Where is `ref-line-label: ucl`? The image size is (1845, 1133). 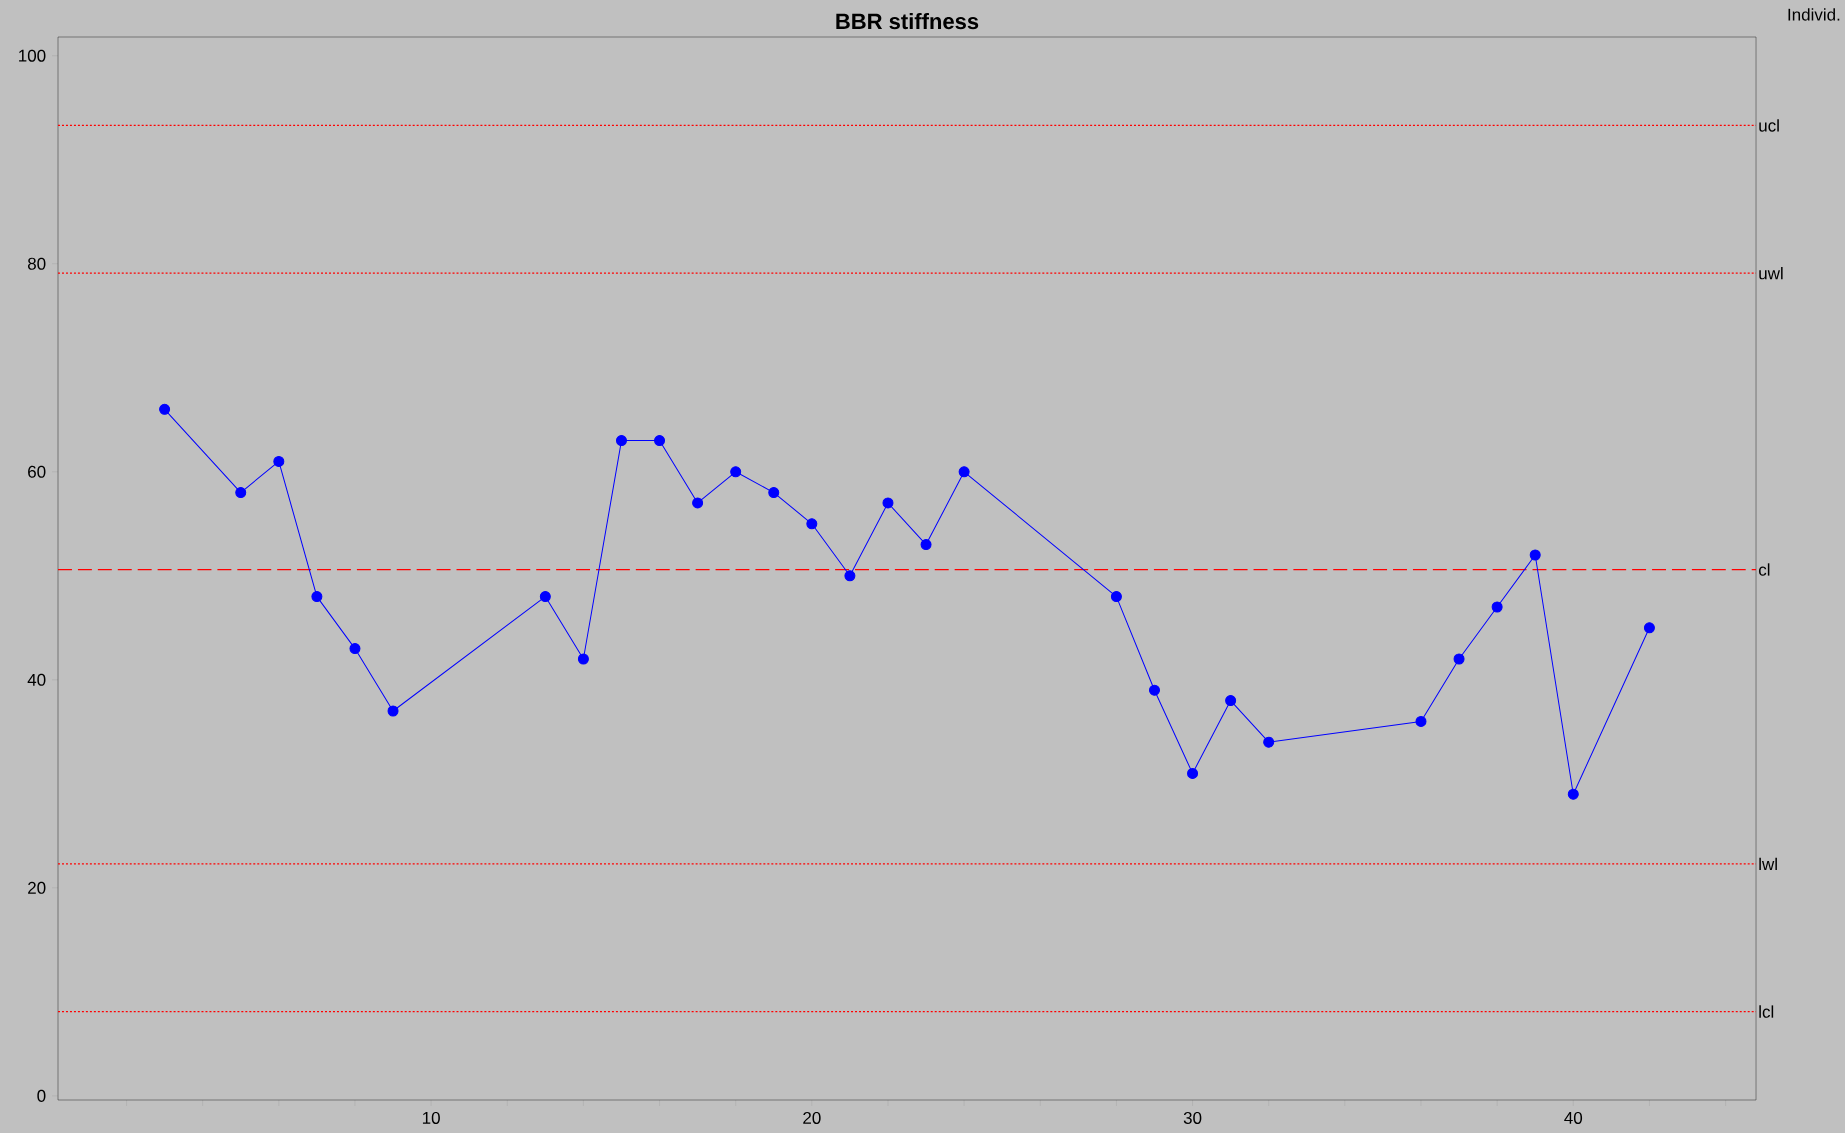 ref-line-label: ucl is located at coordinates (1769, 125).